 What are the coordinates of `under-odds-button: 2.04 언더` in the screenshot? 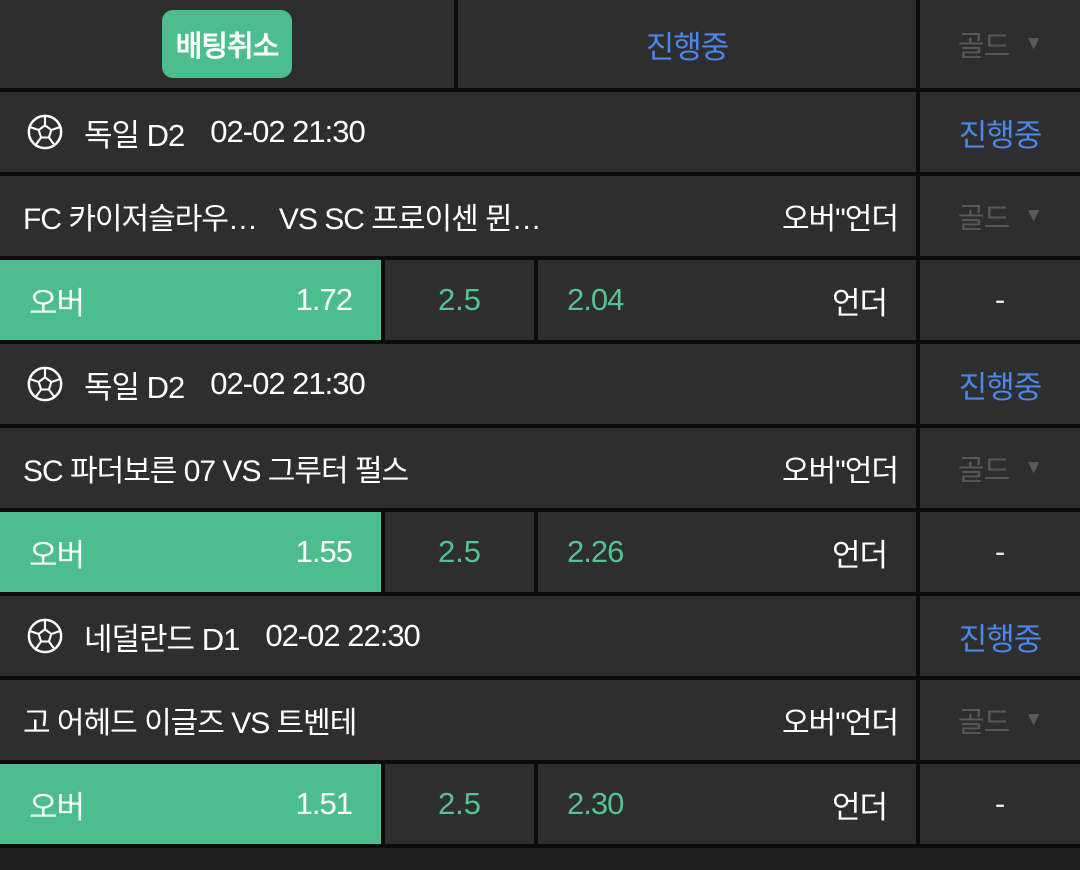 It's located at (725, 300).